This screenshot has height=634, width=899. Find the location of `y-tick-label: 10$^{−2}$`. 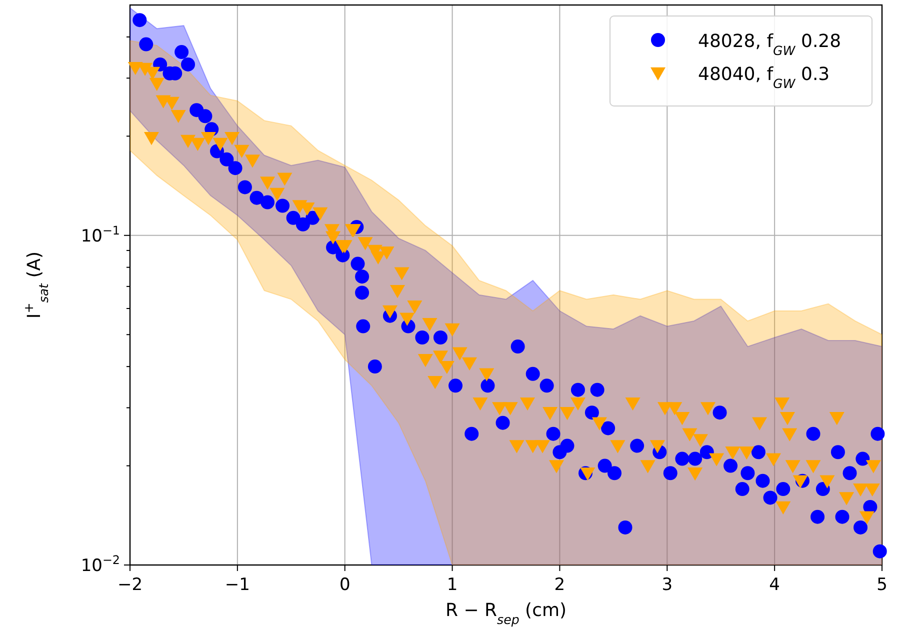

y-tick-label: 10$^{−2}$ is located at coordinates (100, 564).